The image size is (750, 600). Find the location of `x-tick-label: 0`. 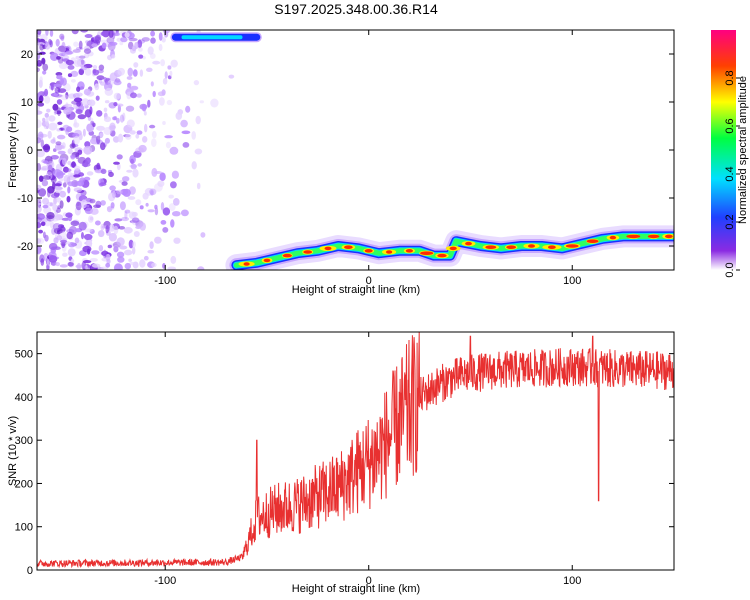

x-tick-label: 0 is located at coordinates (369, 581).